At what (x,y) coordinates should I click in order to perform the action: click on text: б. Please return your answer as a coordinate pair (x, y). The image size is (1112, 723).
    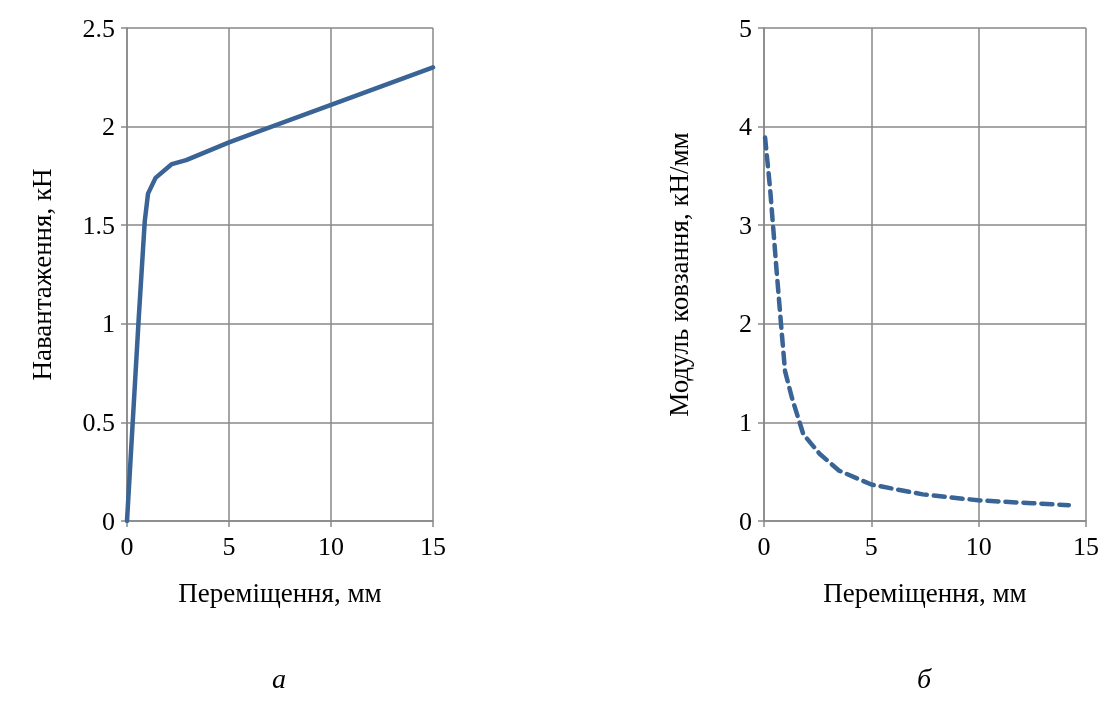
    Looking at the image, I should click on (924, 678).